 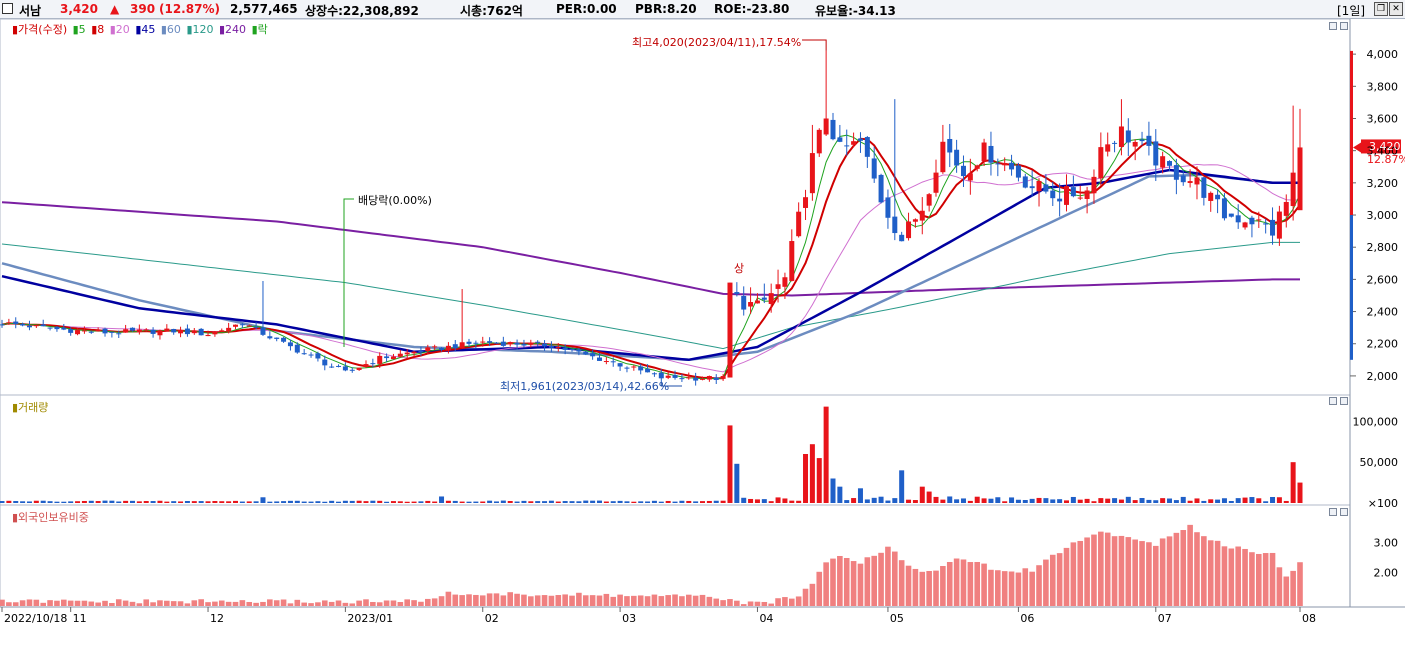 I want to click on legend-ma8: ▮8, so click(x=98, y=29).